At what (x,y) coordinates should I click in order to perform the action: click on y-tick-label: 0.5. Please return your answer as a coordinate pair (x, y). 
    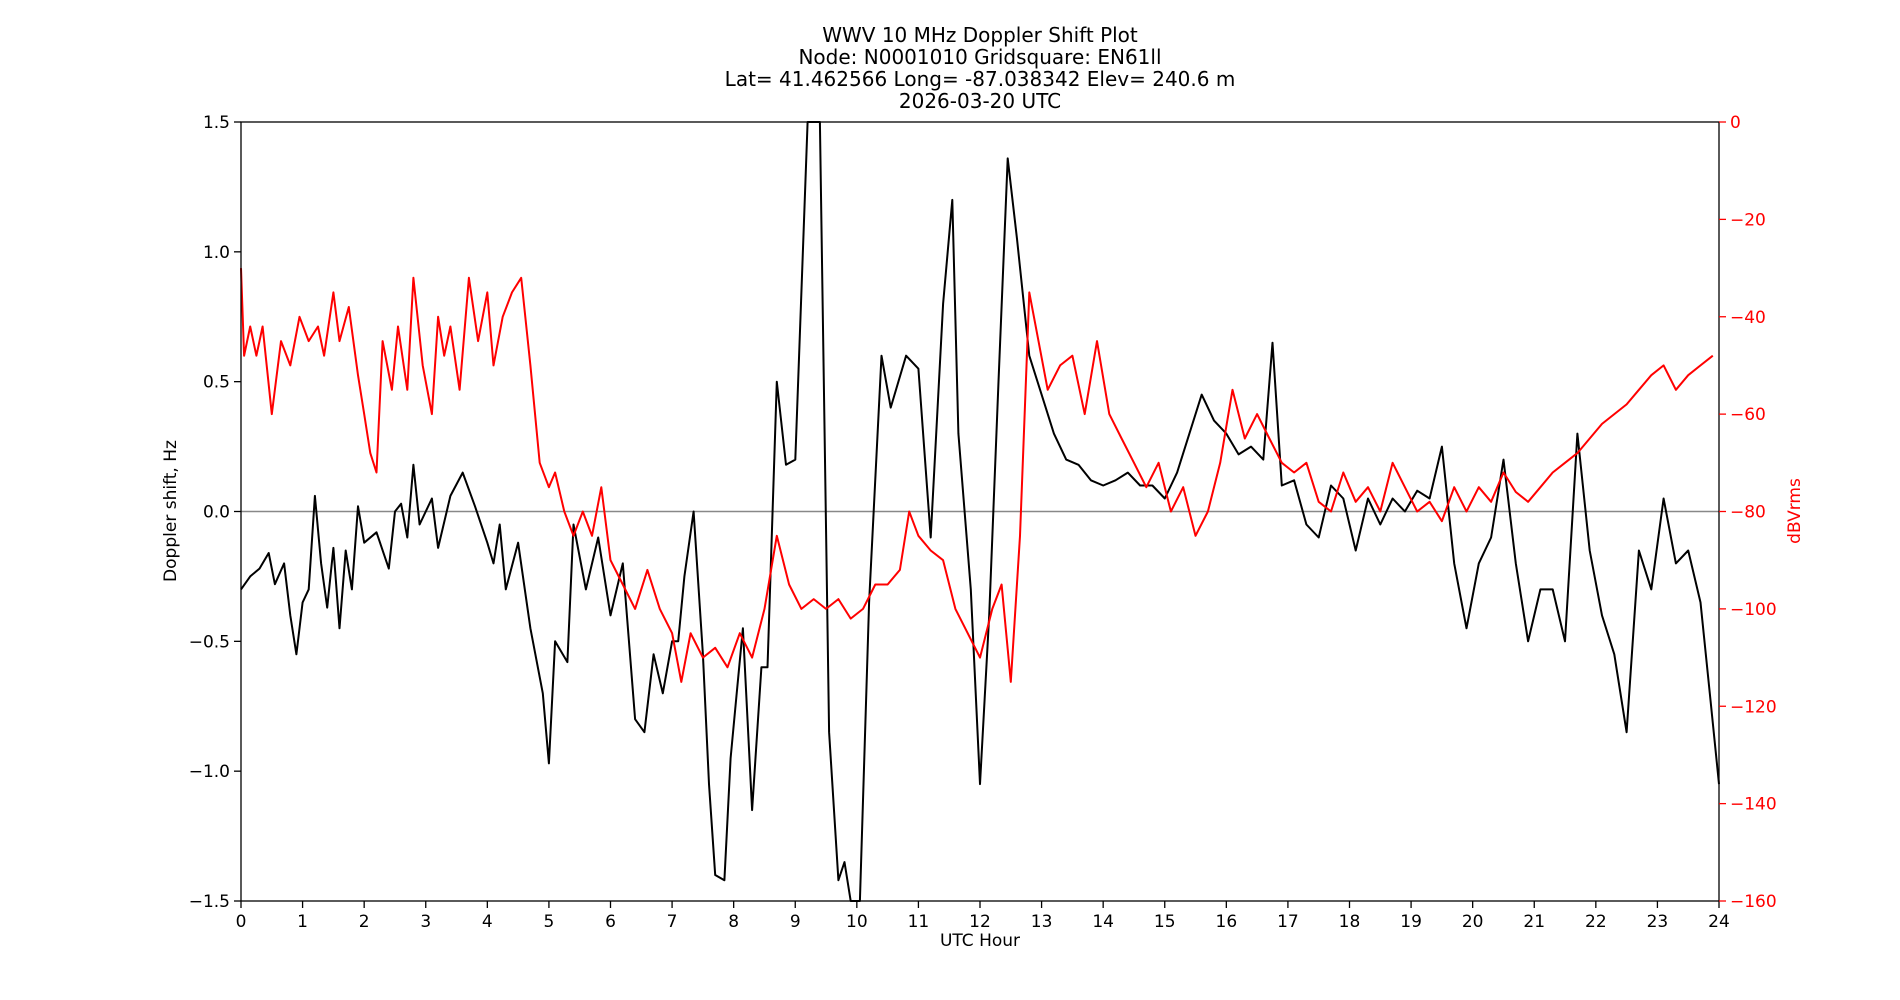
    Looking at the image, I should click on (216, 383).